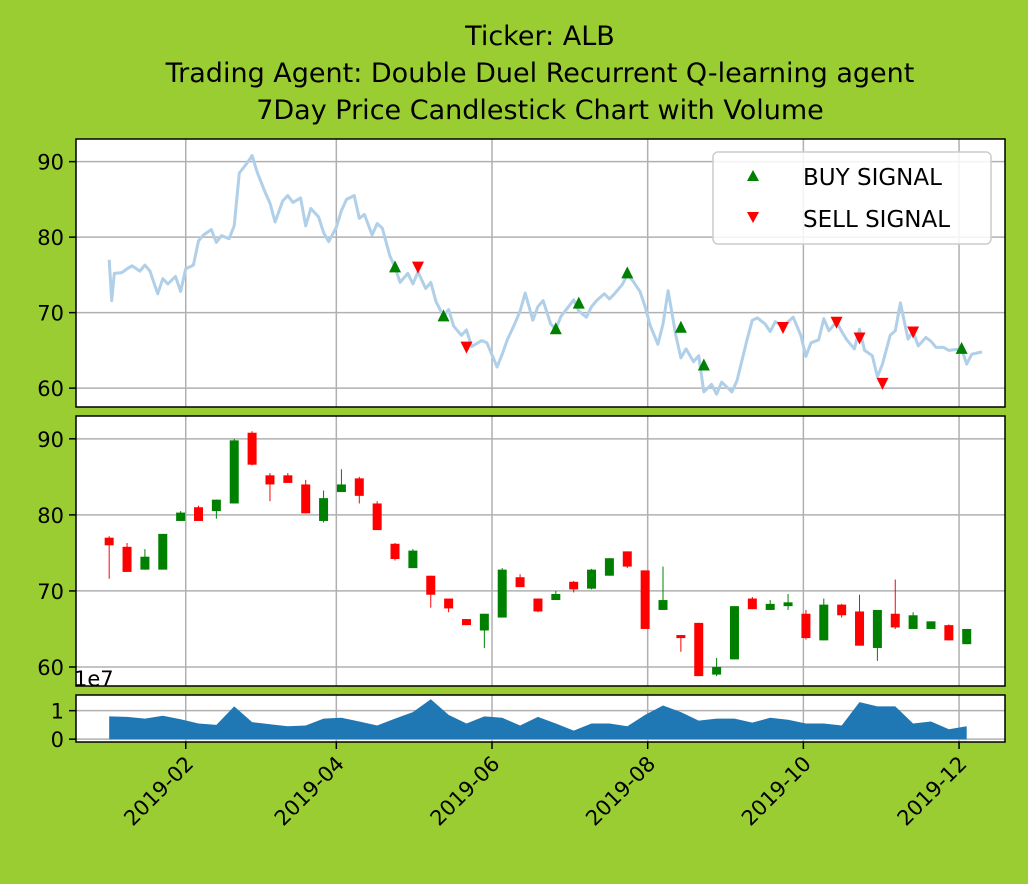  What do you see at coordinates (50, 238) in the screenshot?
I see `y-tick-label: 80` at bounding box center [50, 238].